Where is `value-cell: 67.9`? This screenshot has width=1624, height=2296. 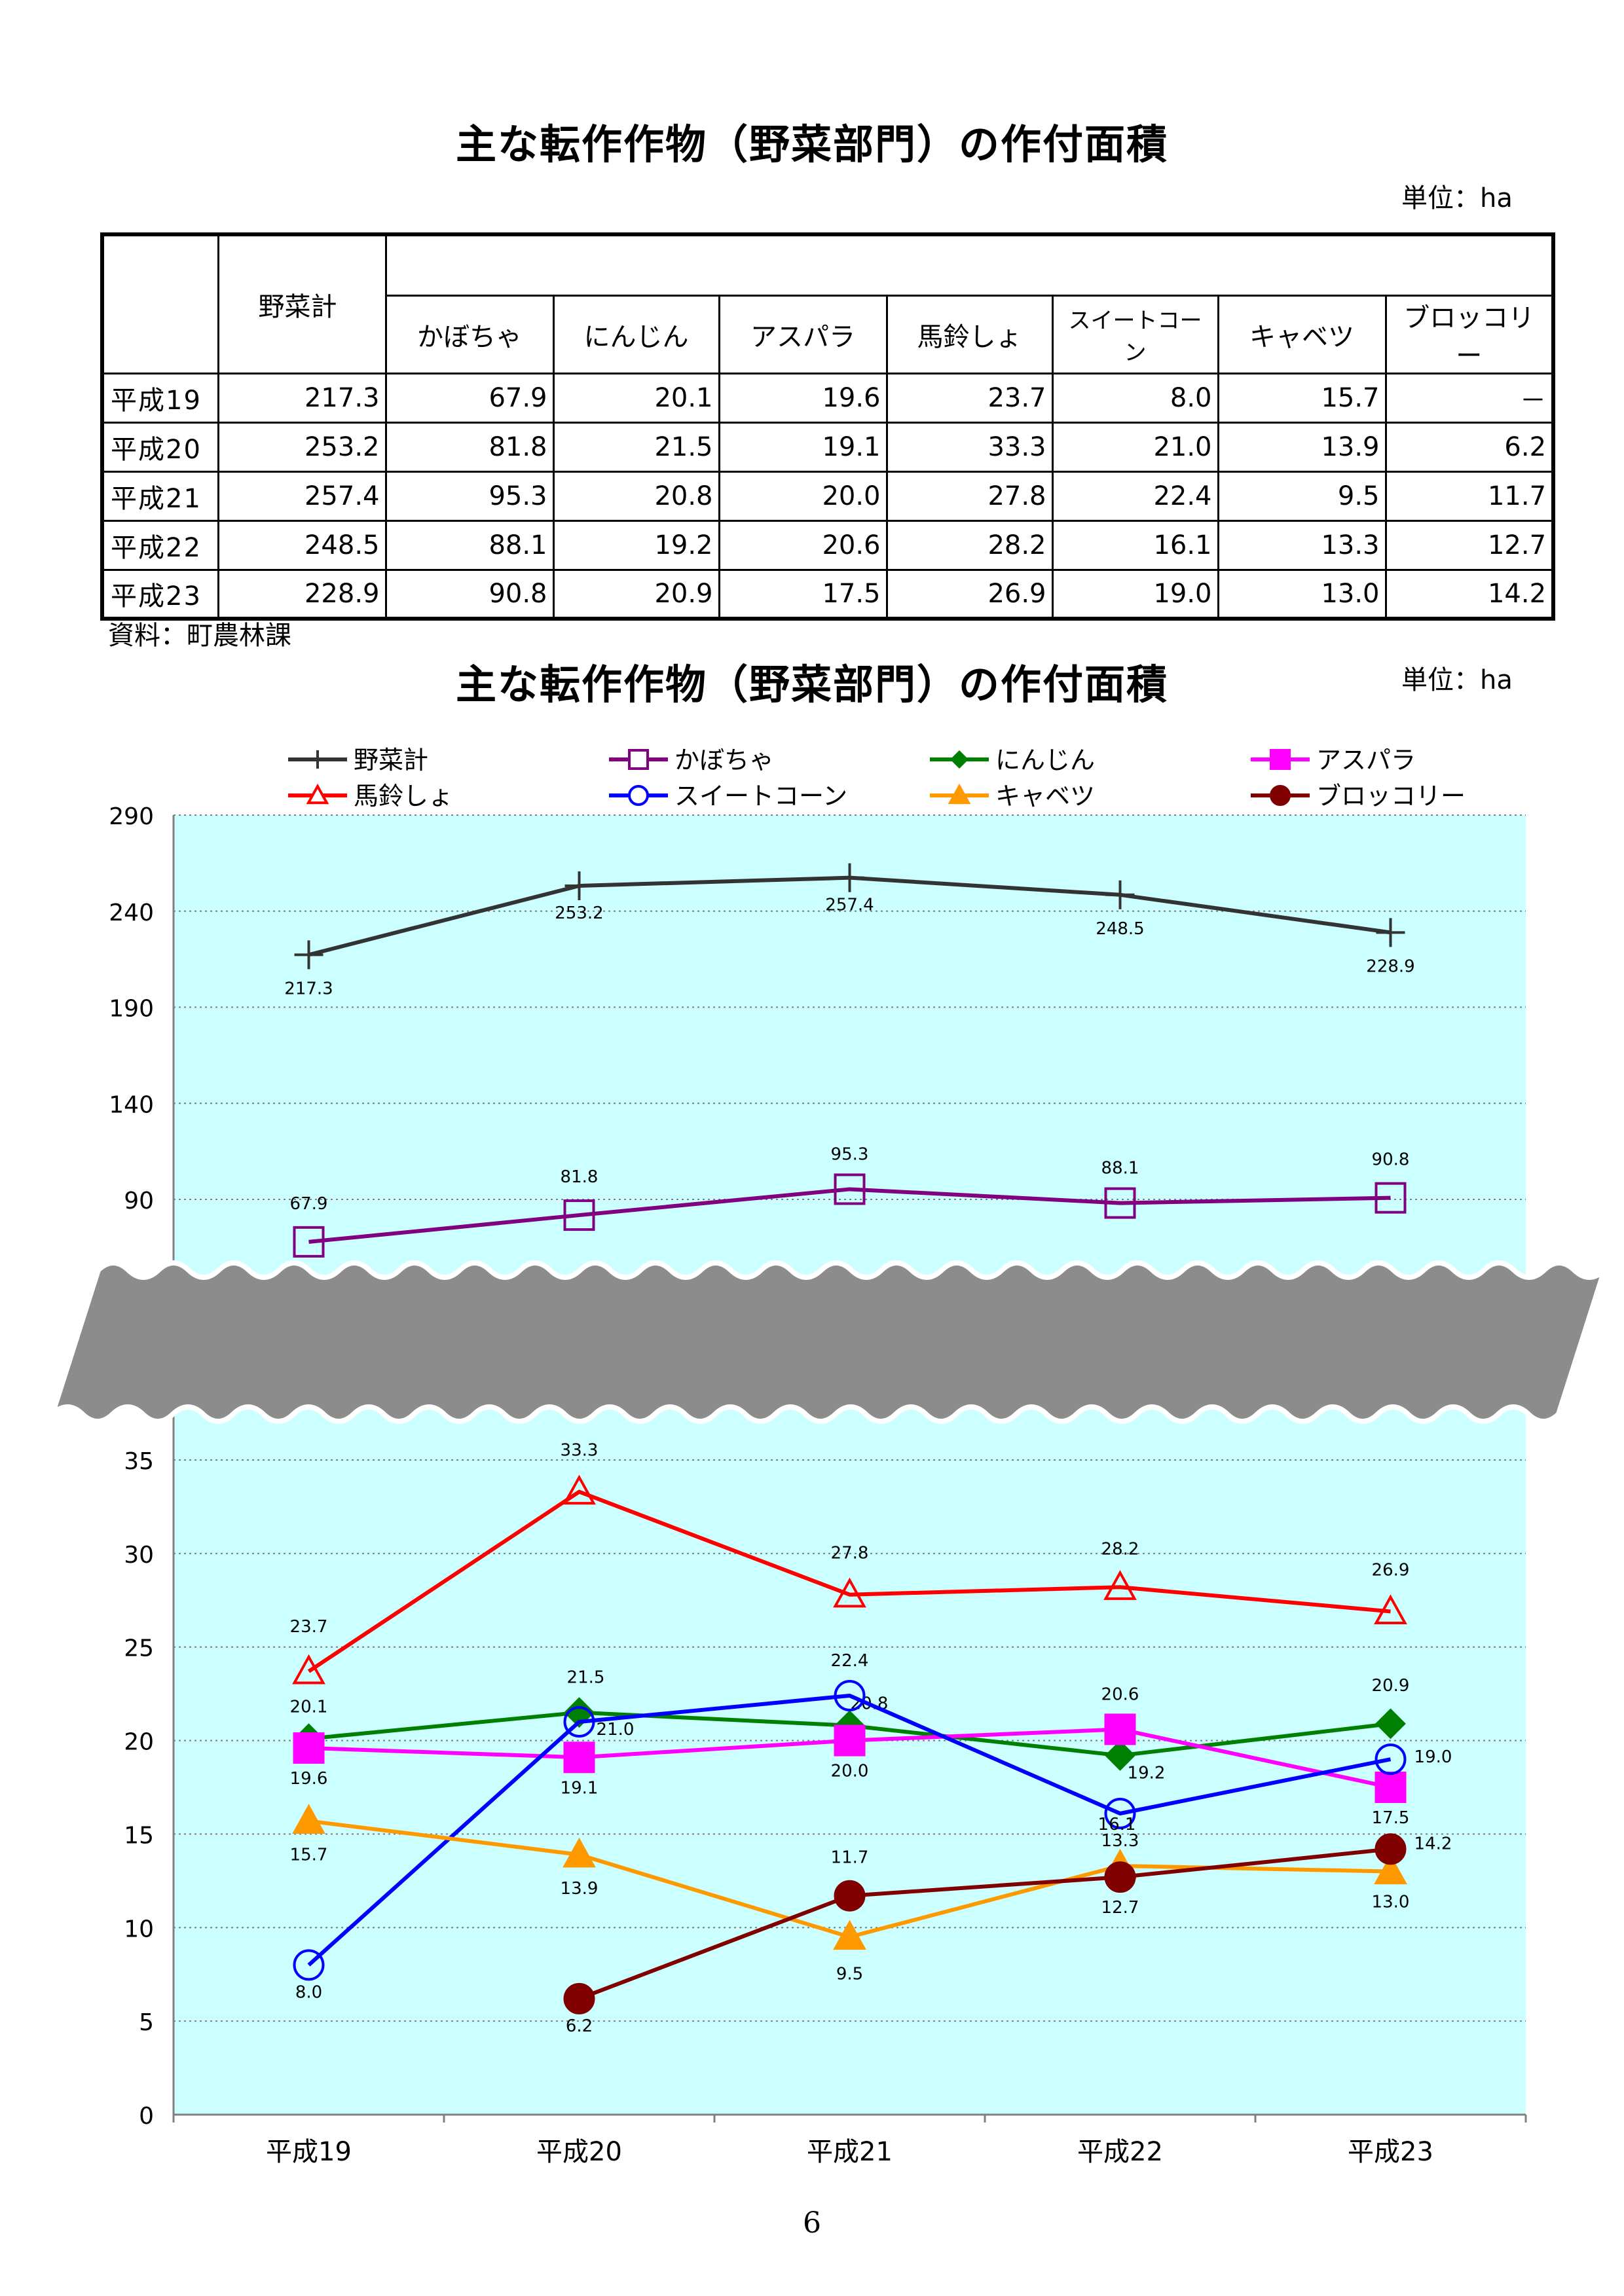
value-cell: 67.9 is located at coordinates (469, 398).